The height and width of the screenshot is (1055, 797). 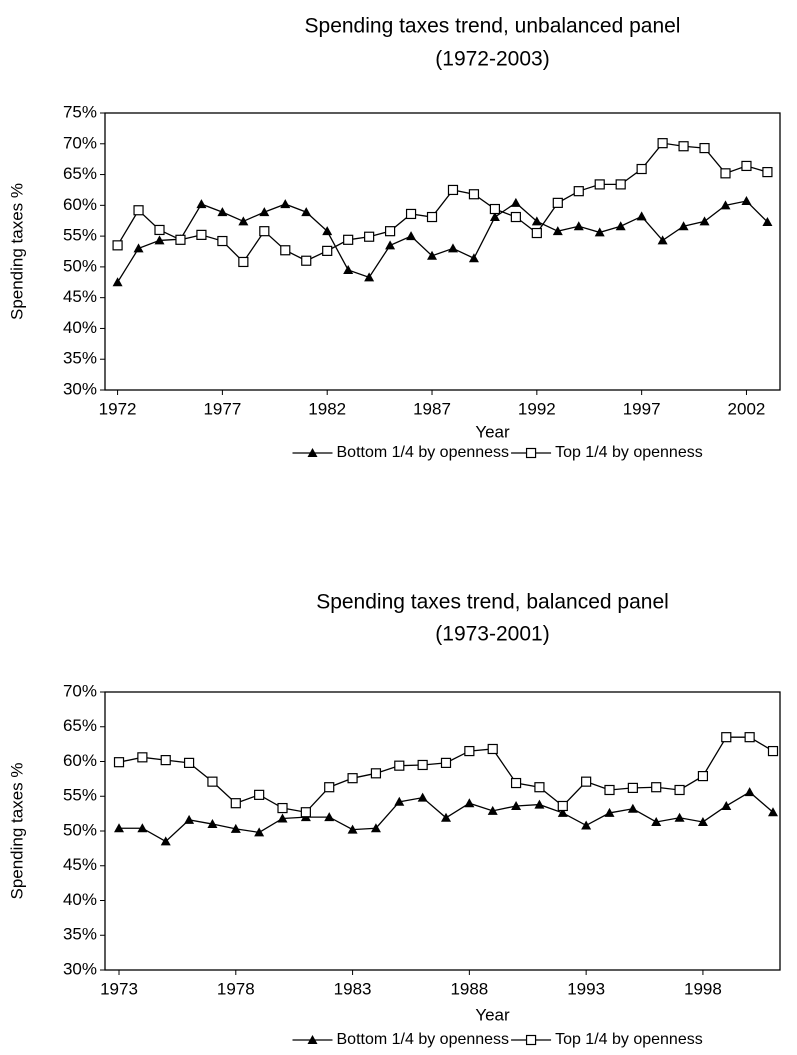 I want to click on x-tick-label: 1998, so click(x=703, y=988).